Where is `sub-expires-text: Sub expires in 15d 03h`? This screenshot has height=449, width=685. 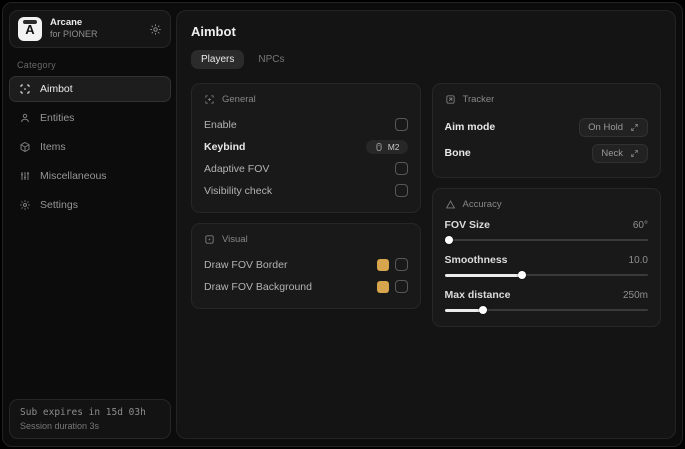
sub-expires-text: Sub expires in 15d 03h is located at coordinates (83, 412).